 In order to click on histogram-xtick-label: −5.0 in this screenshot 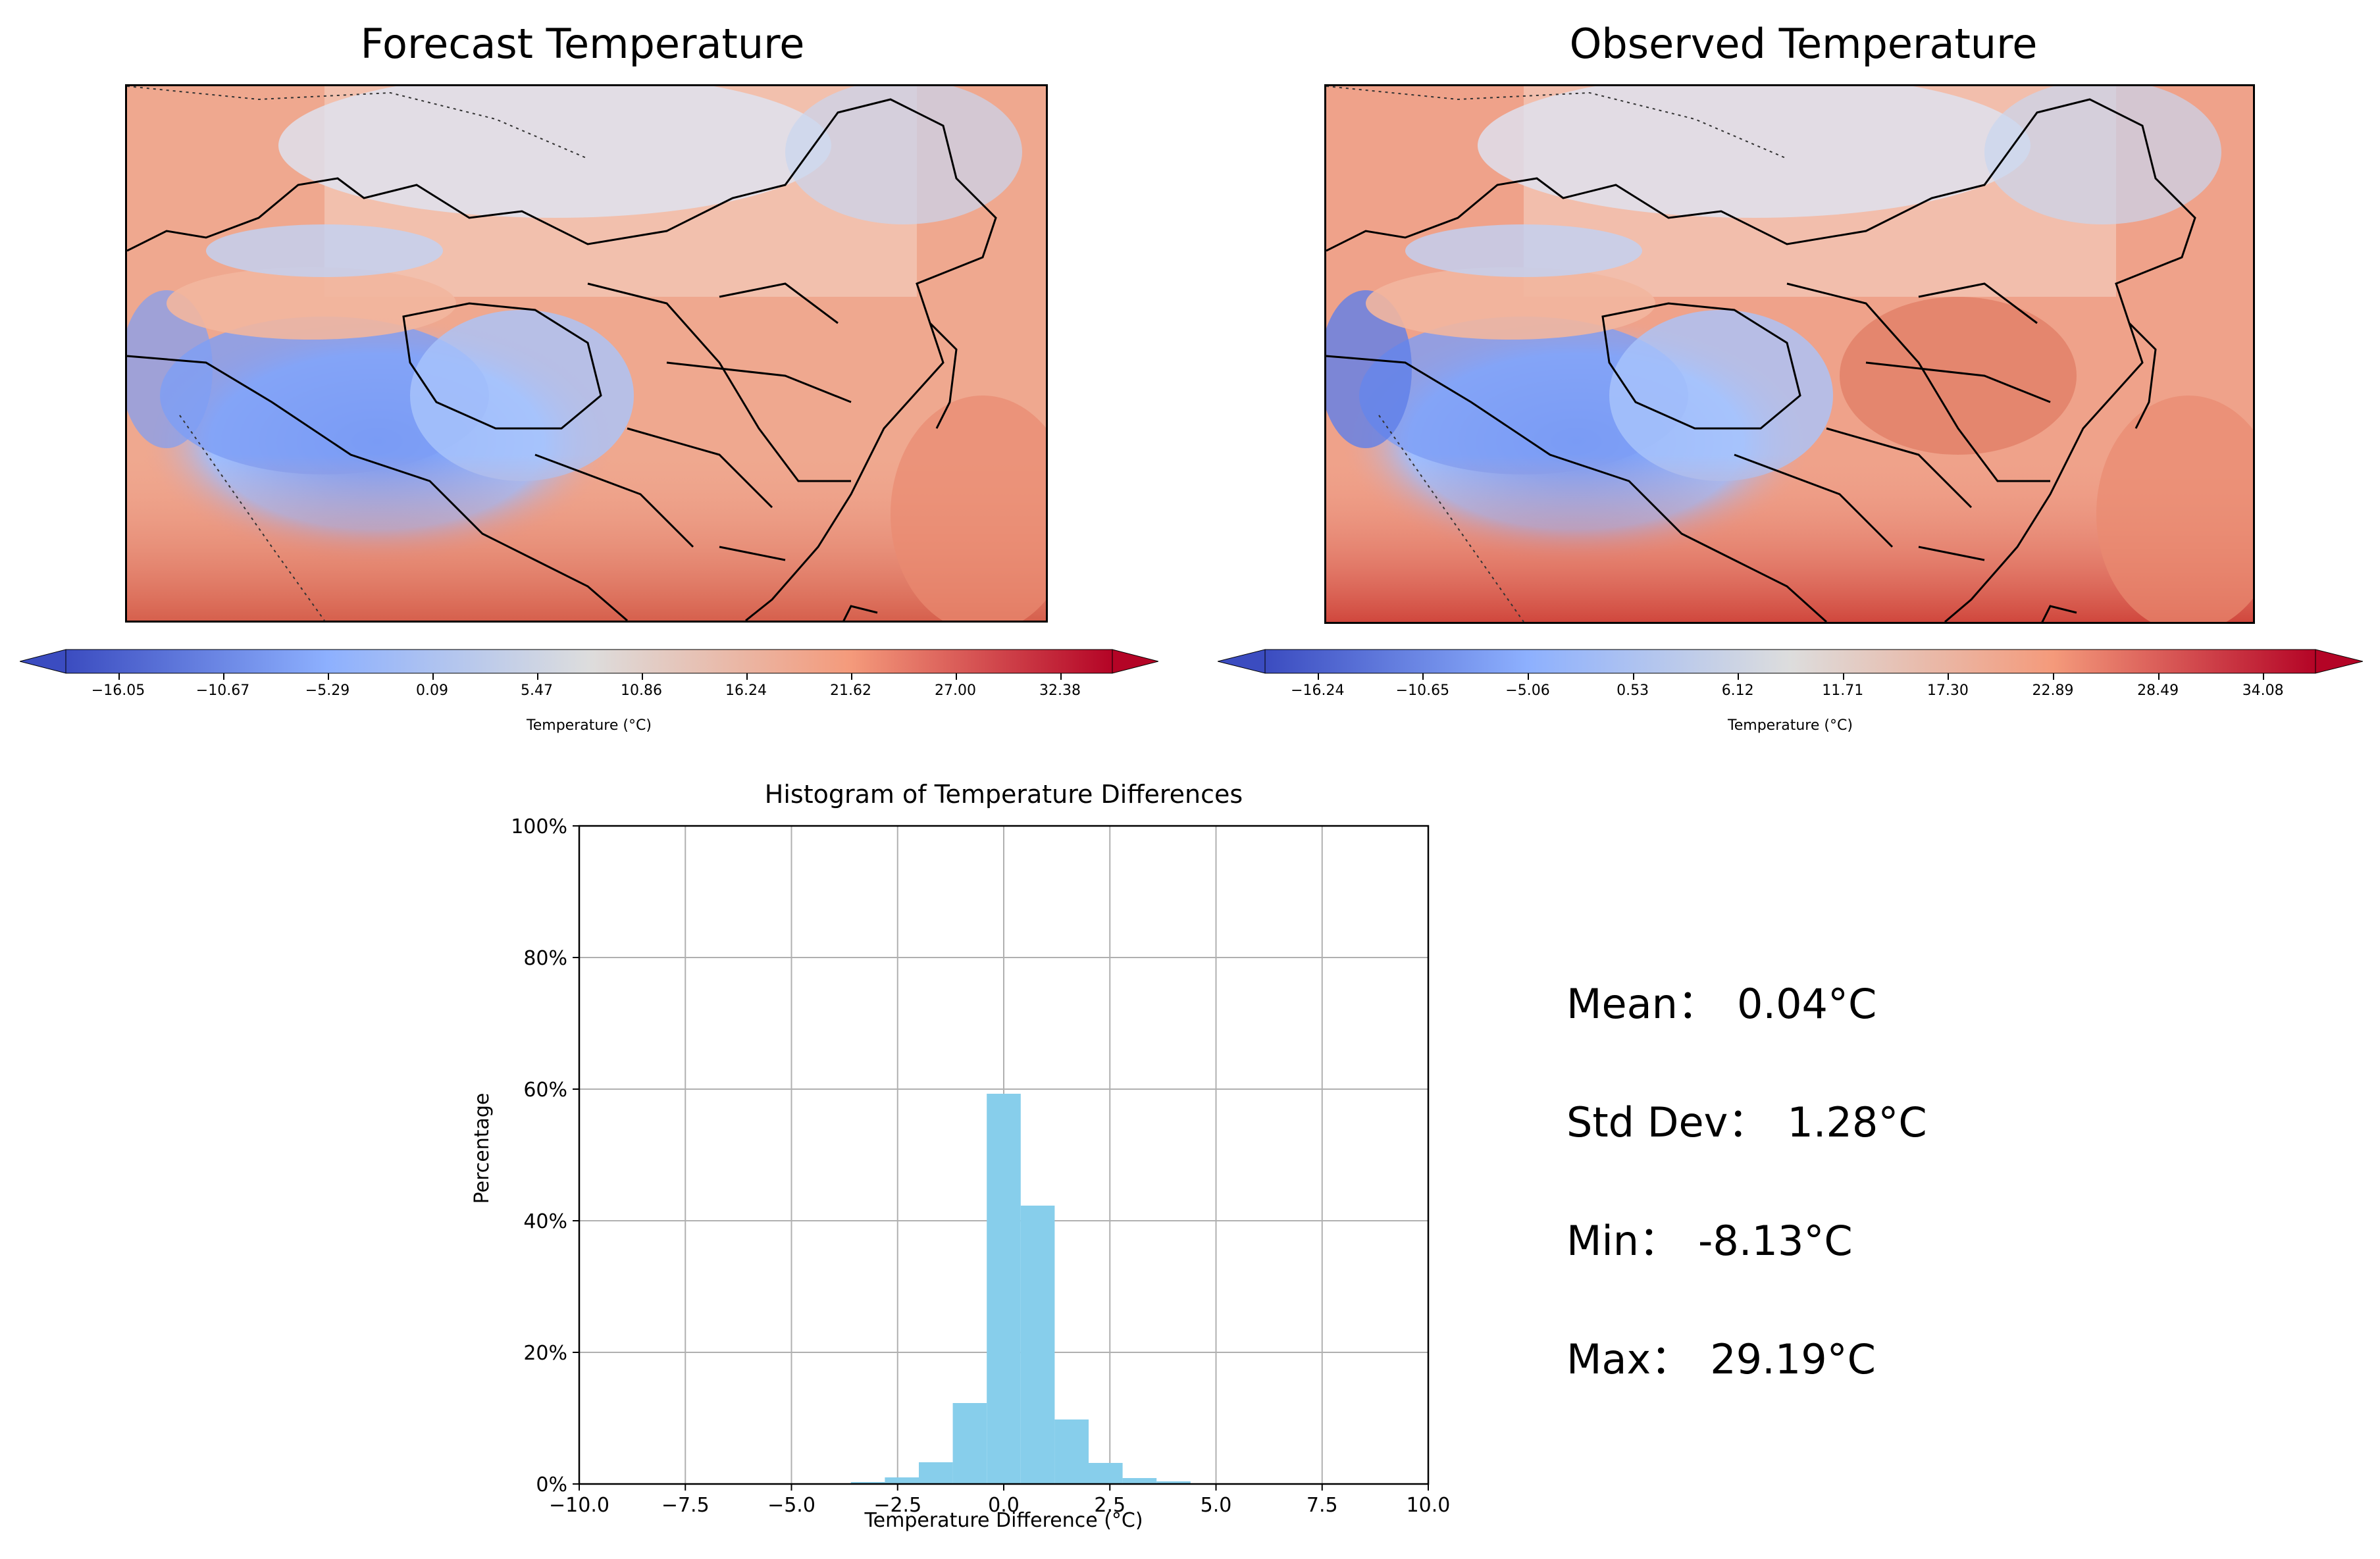, I will do `click(791, 1505)`.